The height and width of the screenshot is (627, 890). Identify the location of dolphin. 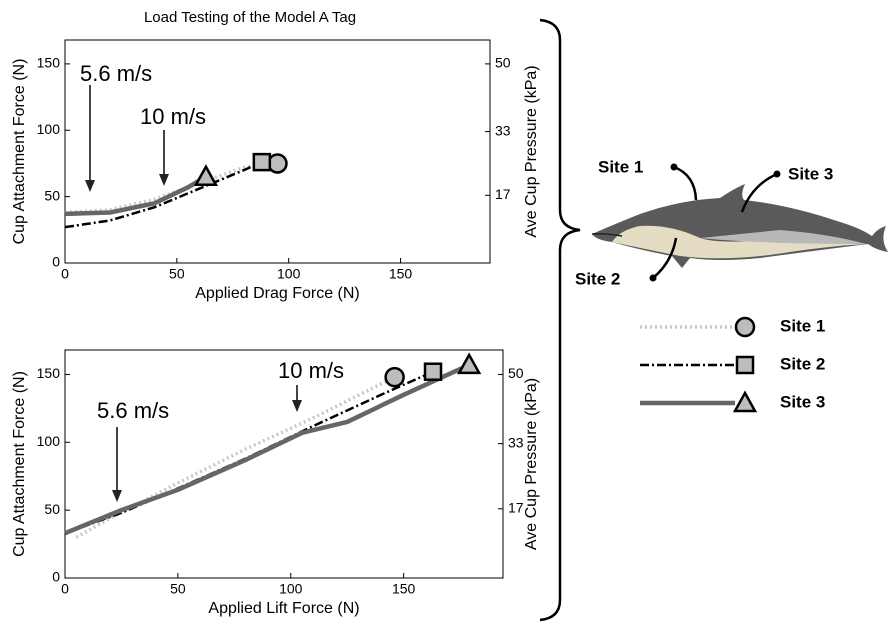
(739, 226).